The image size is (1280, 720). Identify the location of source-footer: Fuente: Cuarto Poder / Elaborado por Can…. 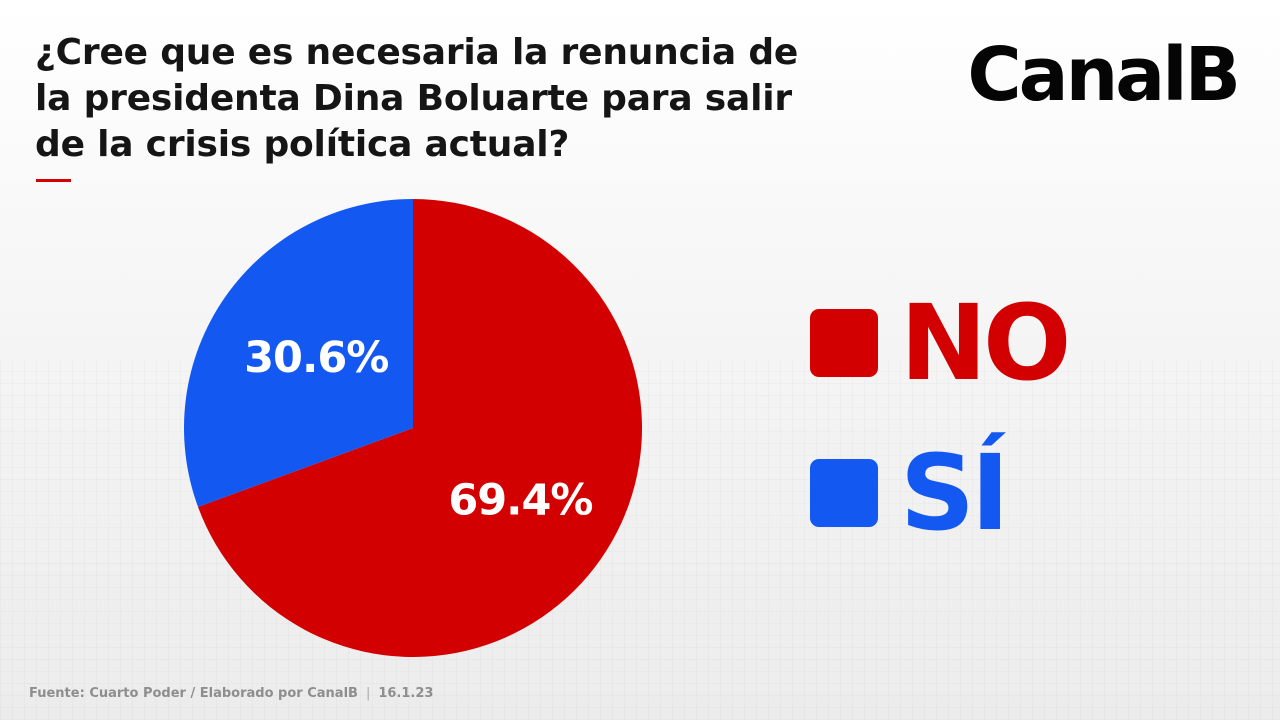
(231, 693).